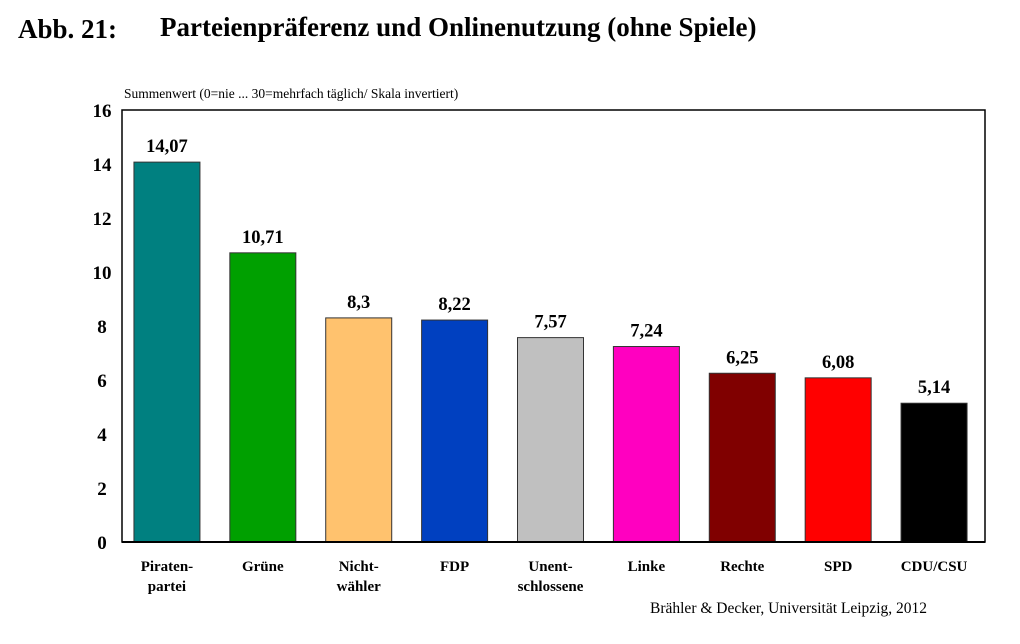  What do you see at coordinates (359, 577) in the screenshot?
I see `x-tick-label: Nicht-wähler` at bounding box center [359, 577].